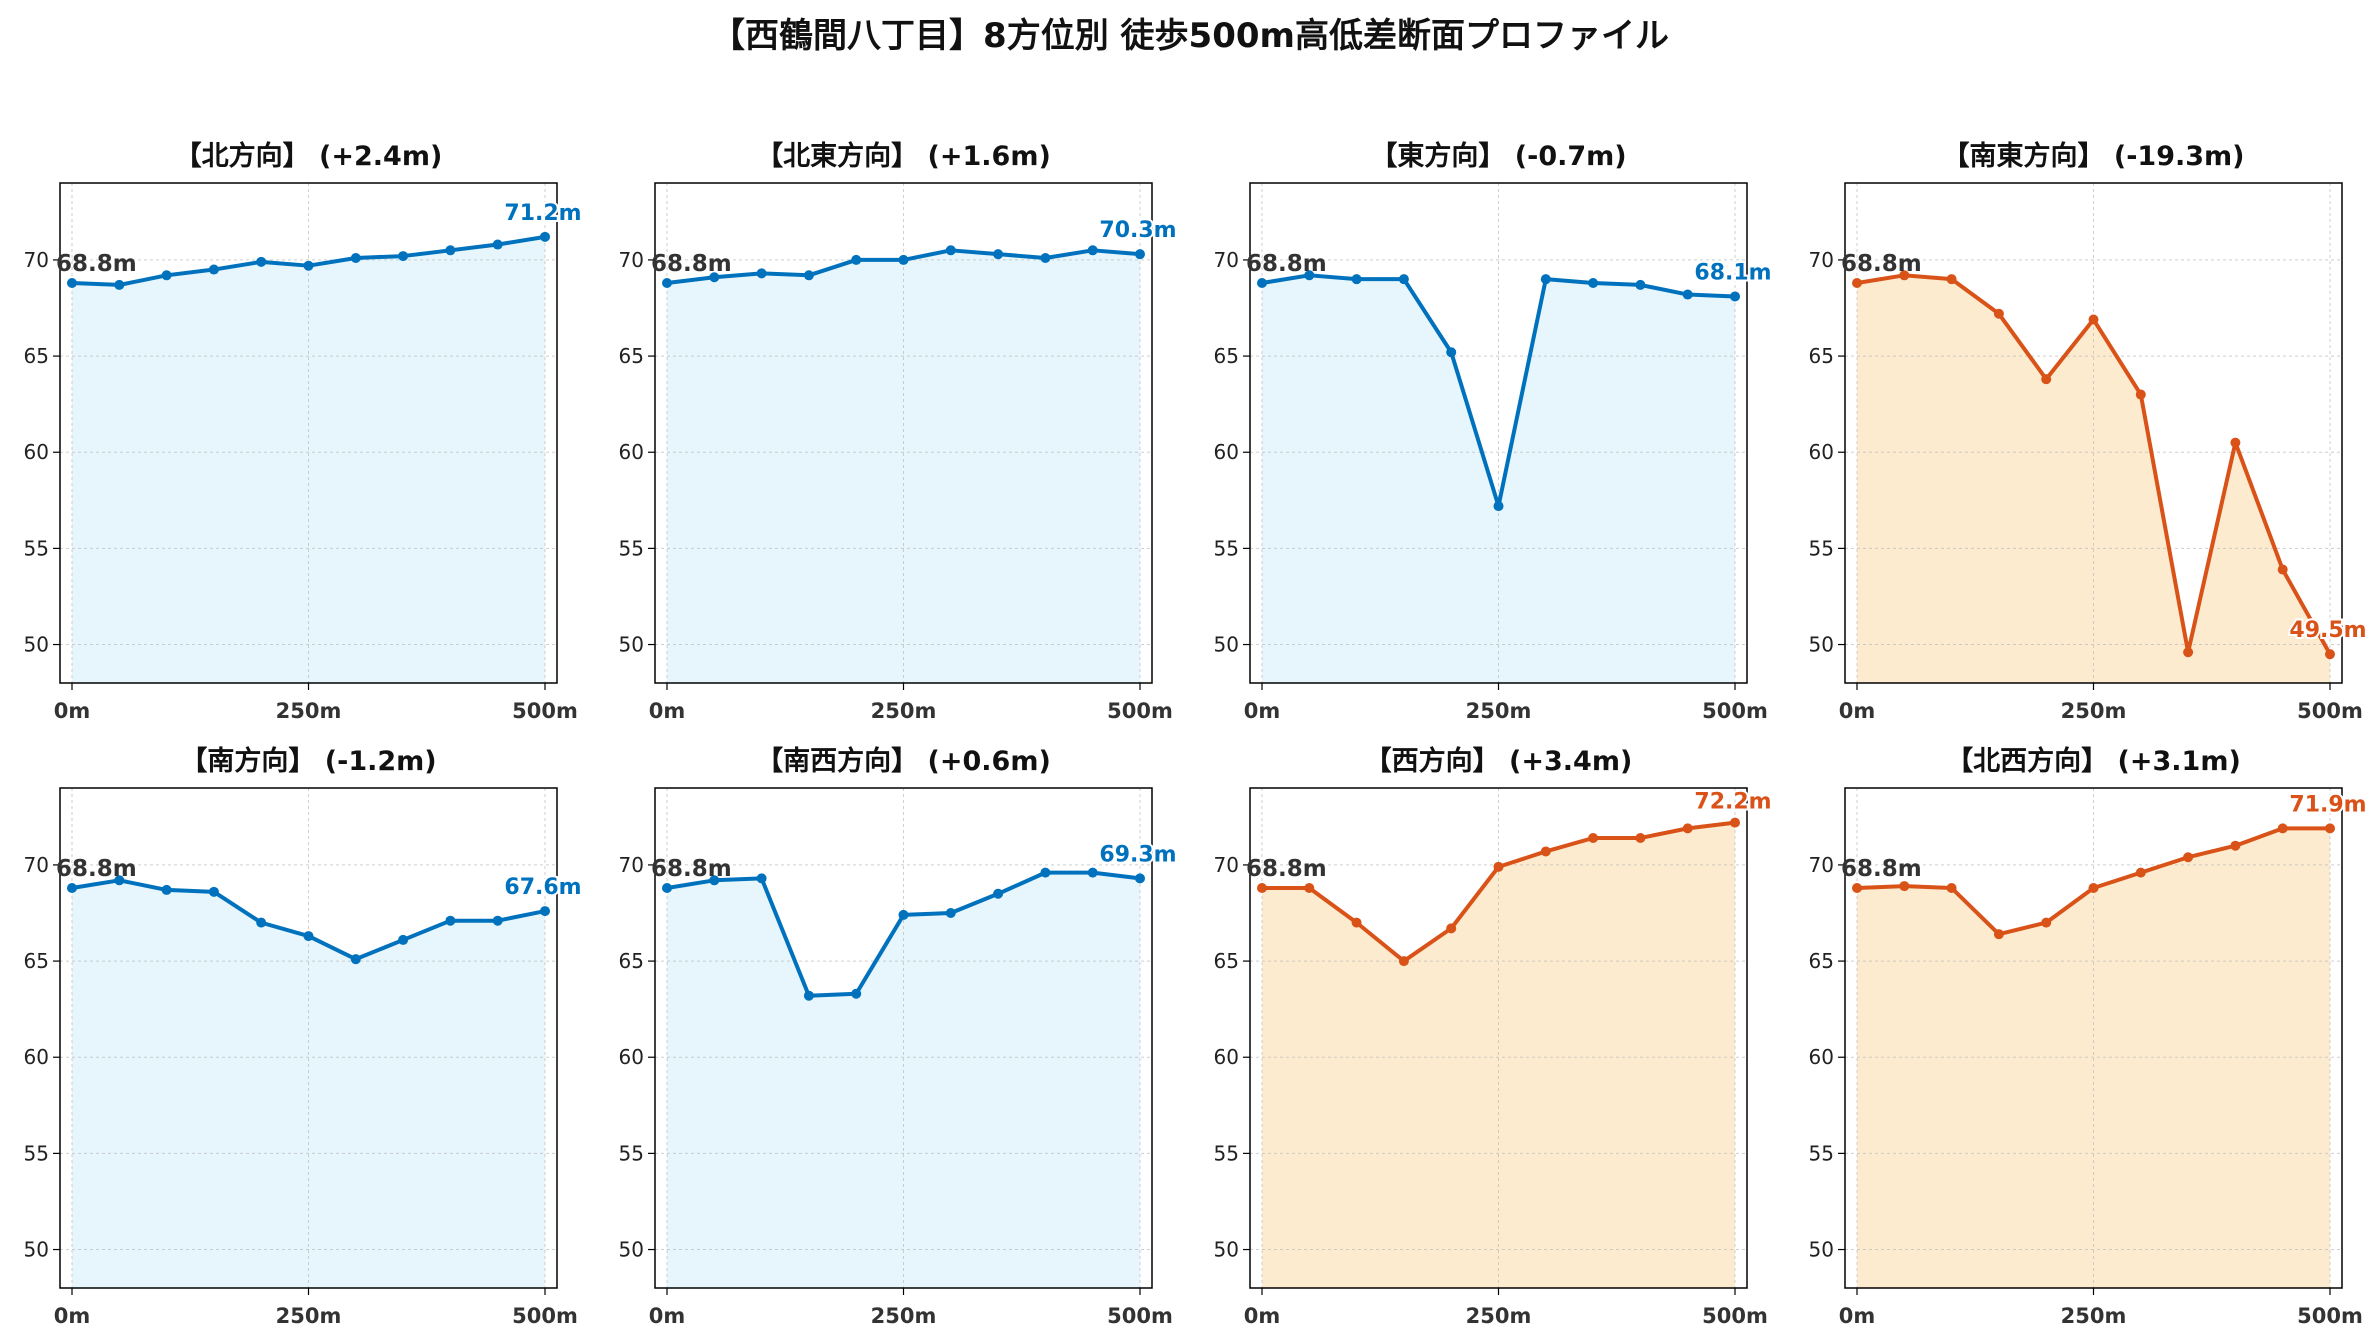 The width and height of the screenshot is (2380, 1340). I want to click on panel-title: 【西方向】 (+3.4m), so click(1499, 761).